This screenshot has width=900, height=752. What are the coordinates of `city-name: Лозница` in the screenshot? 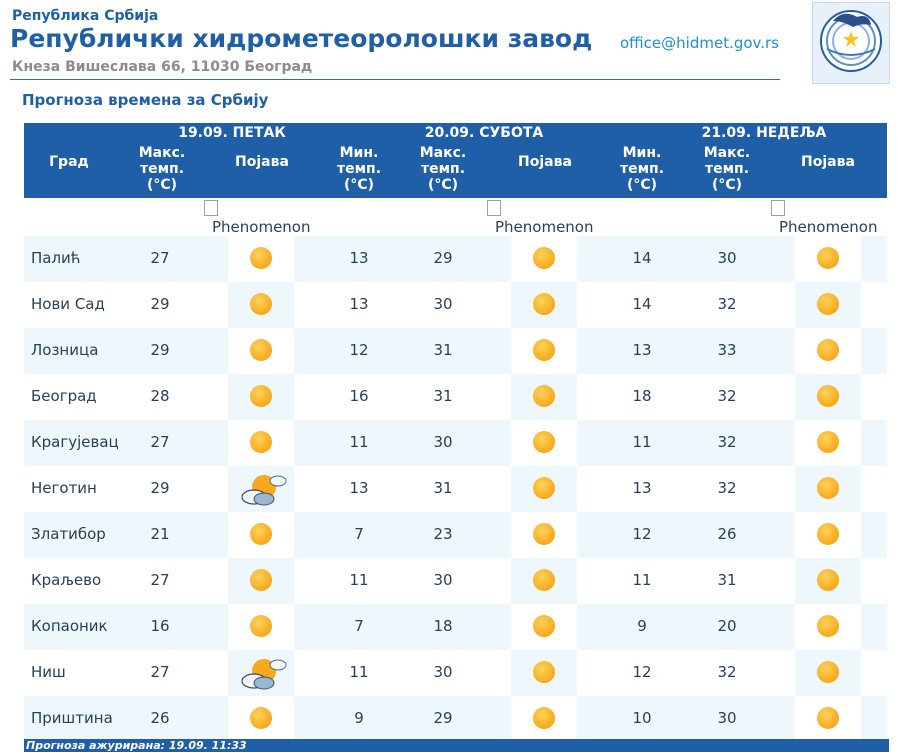 It's located at (65, 350).